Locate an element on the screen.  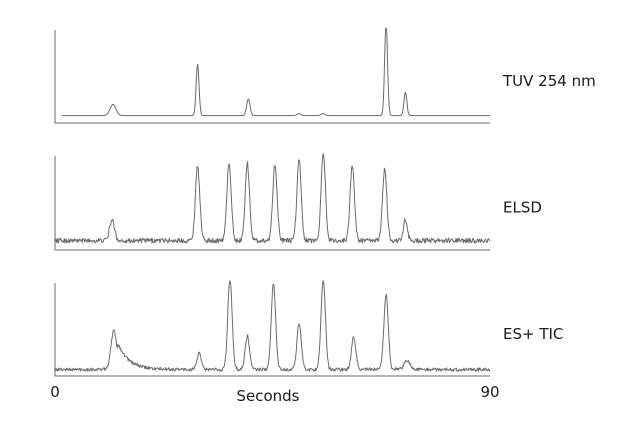
trace-label-elsd: ELSD is located at coordinates (522, 208).